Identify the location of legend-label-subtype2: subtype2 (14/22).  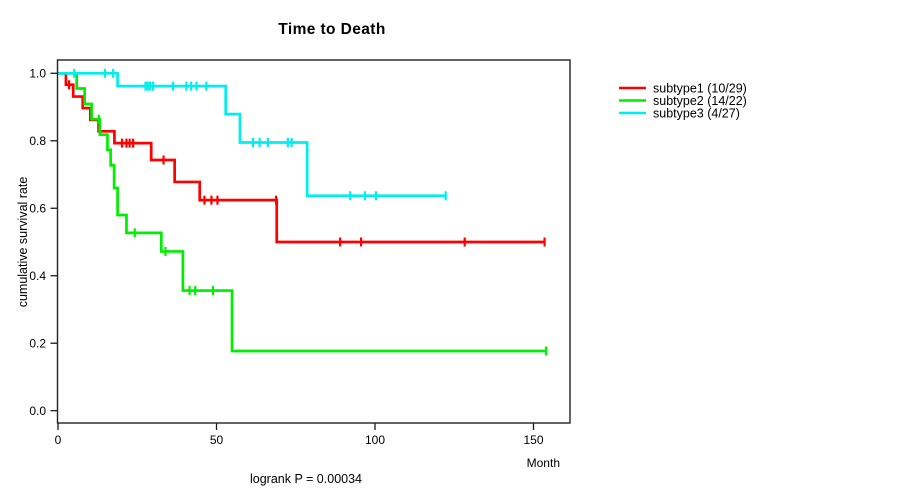
(700, 101).